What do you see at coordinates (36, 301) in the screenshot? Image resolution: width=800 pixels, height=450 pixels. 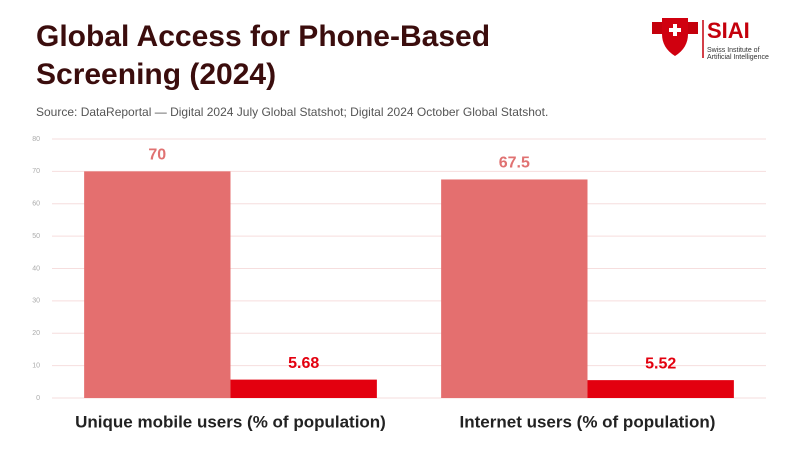 I see `y-tick-label: 30` at bounding box center [36, 301].